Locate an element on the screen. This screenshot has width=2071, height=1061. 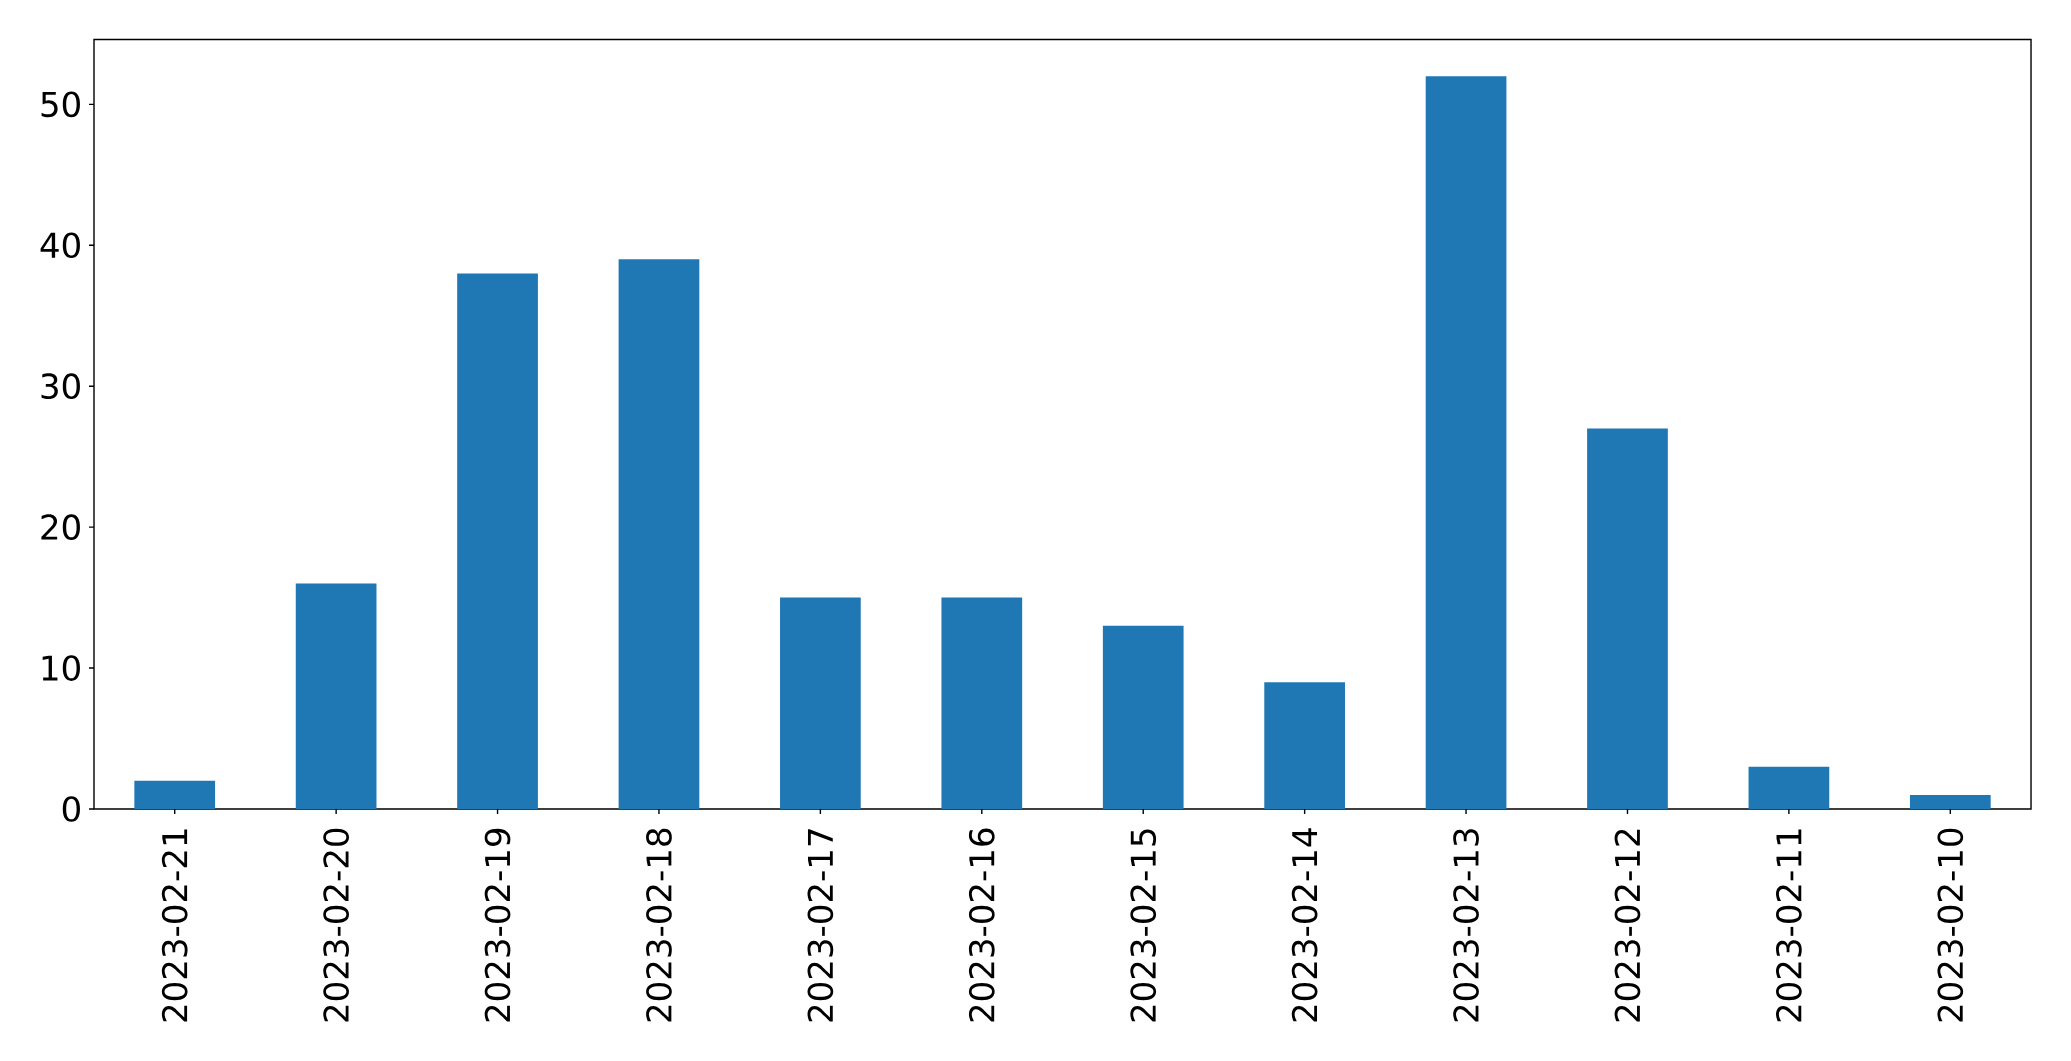
x-tick-label: 2023-02-14 is located at coordinates (1304, 925).